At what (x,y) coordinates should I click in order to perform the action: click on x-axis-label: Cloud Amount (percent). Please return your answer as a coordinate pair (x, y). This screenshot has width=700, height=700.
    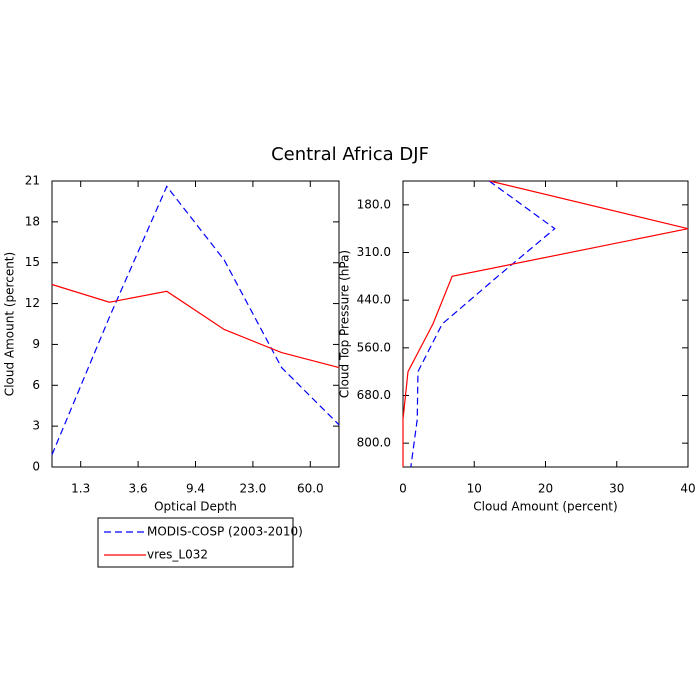
    Looking at the image, I should click on (545, 507).